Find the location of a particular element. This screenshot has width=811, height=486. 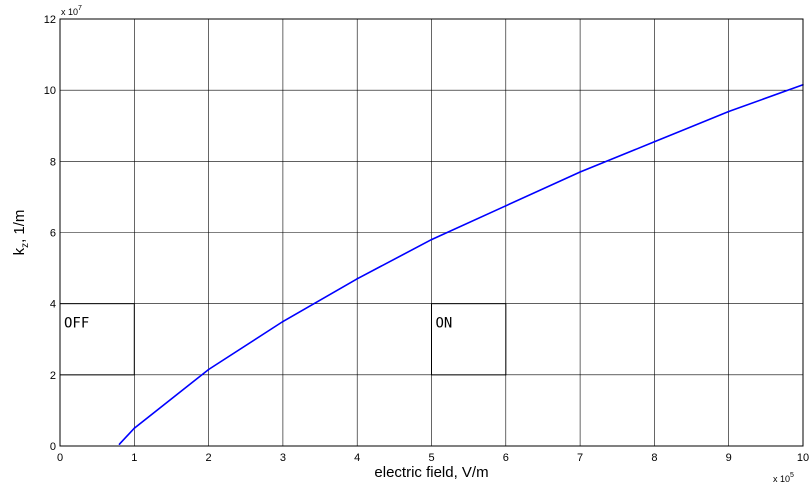

annotation-on: ON is located at coordinates (469, 339).